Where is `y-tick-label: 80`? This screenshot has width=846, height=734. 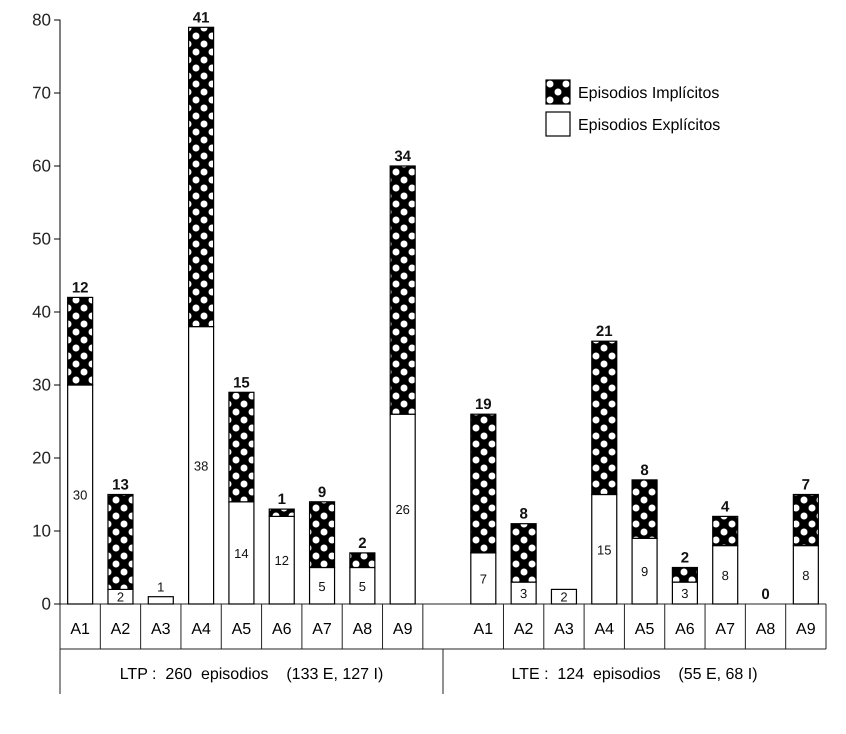 y-tick-label: 80 is located at coordinates (41, 20).